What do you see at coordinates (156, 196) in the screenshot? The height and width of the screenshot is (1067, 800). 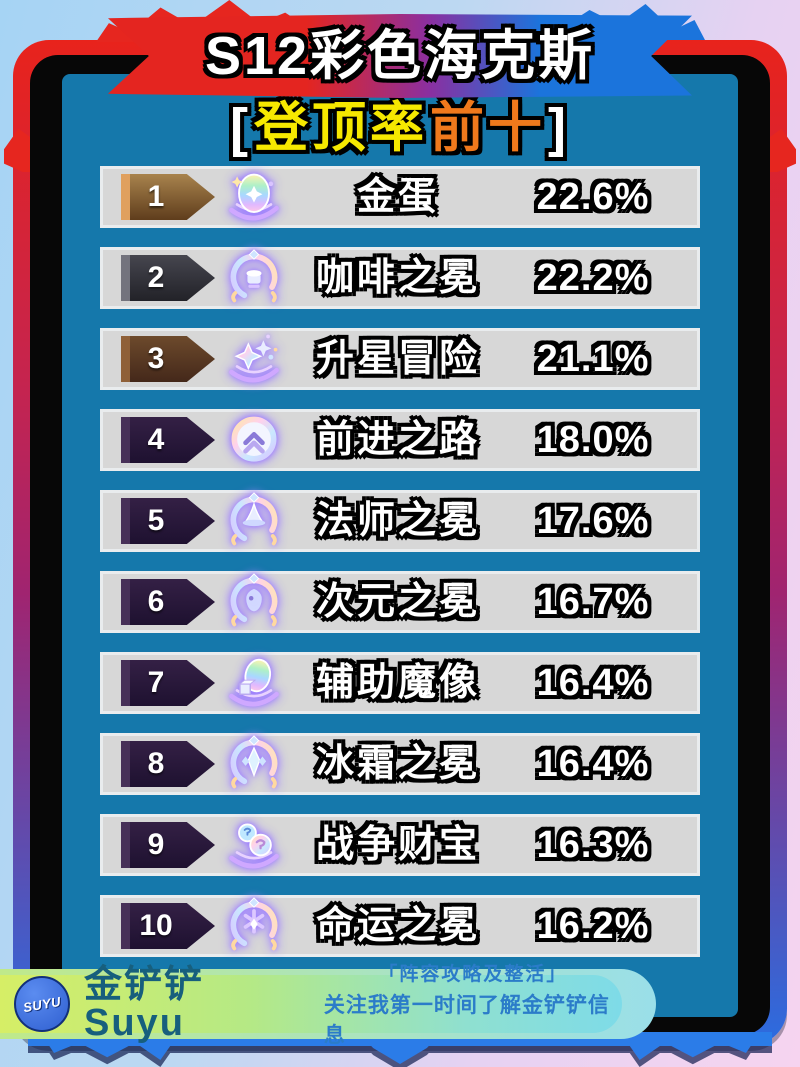 I see `rank-number: 1` at bounding box center [156, 196].